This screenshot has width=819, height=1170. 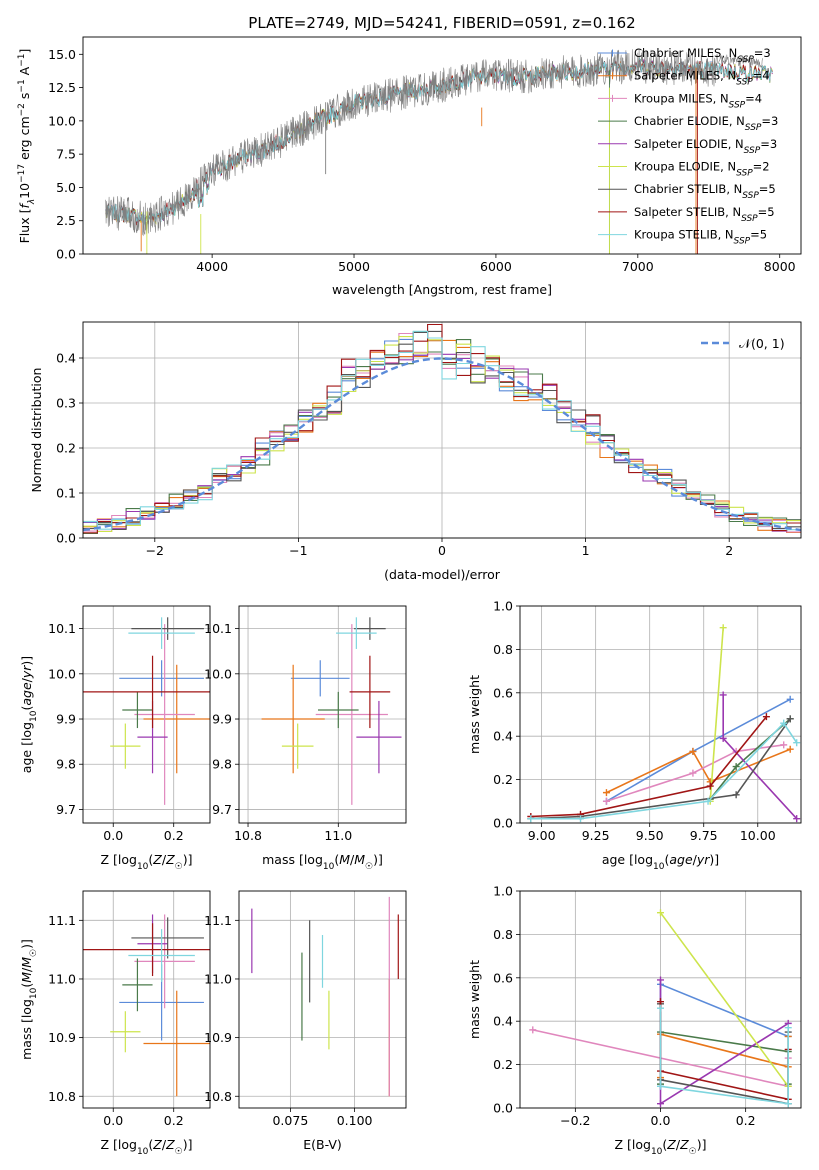 What do you see at coordinates (664, 1144) in the screenshot?
I see `weight_vs_Z-xlabel-part: (` at bounding box center [664, 1144].